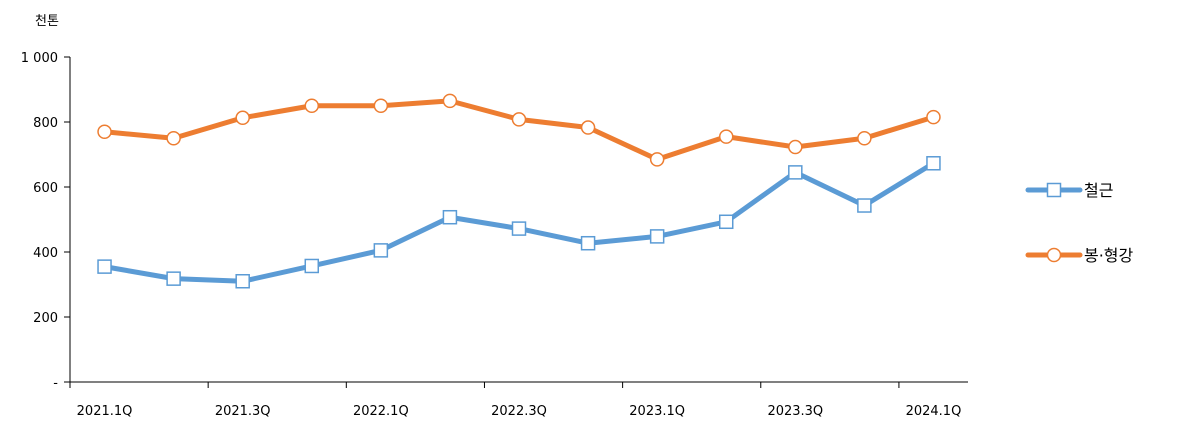 The image size is (1199, 440). What do you see at coordinates (1109, 255) in the screenshot?
I see `legend-label: 봉·형강` at bounding box center [1109, 255].